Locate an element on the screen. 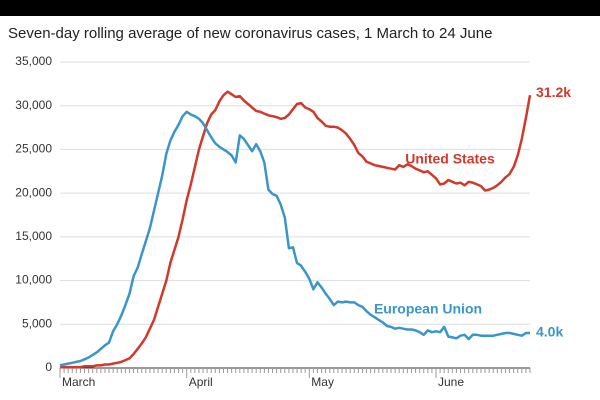 Image resolution: width=600 pixels, height=400 pixels. x-tick-label: June is located at coordinates (451, 382).